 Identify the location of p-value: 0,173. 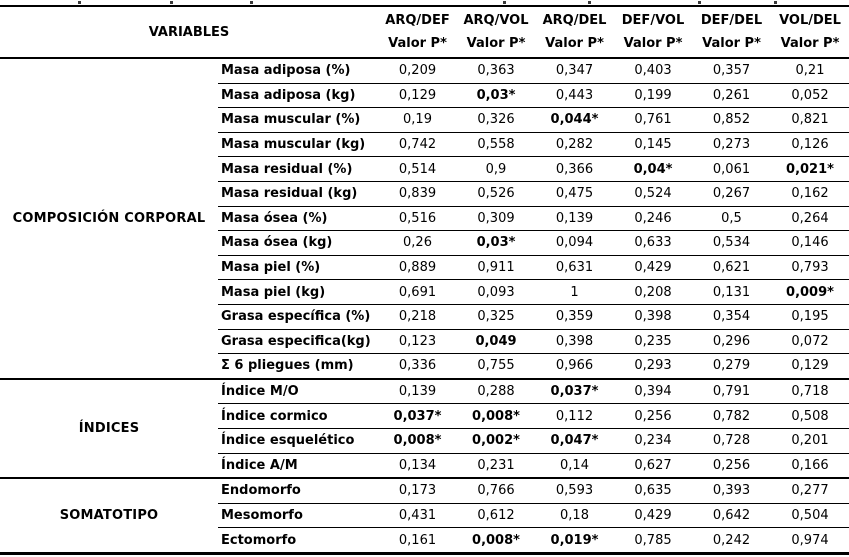
(417, 490).